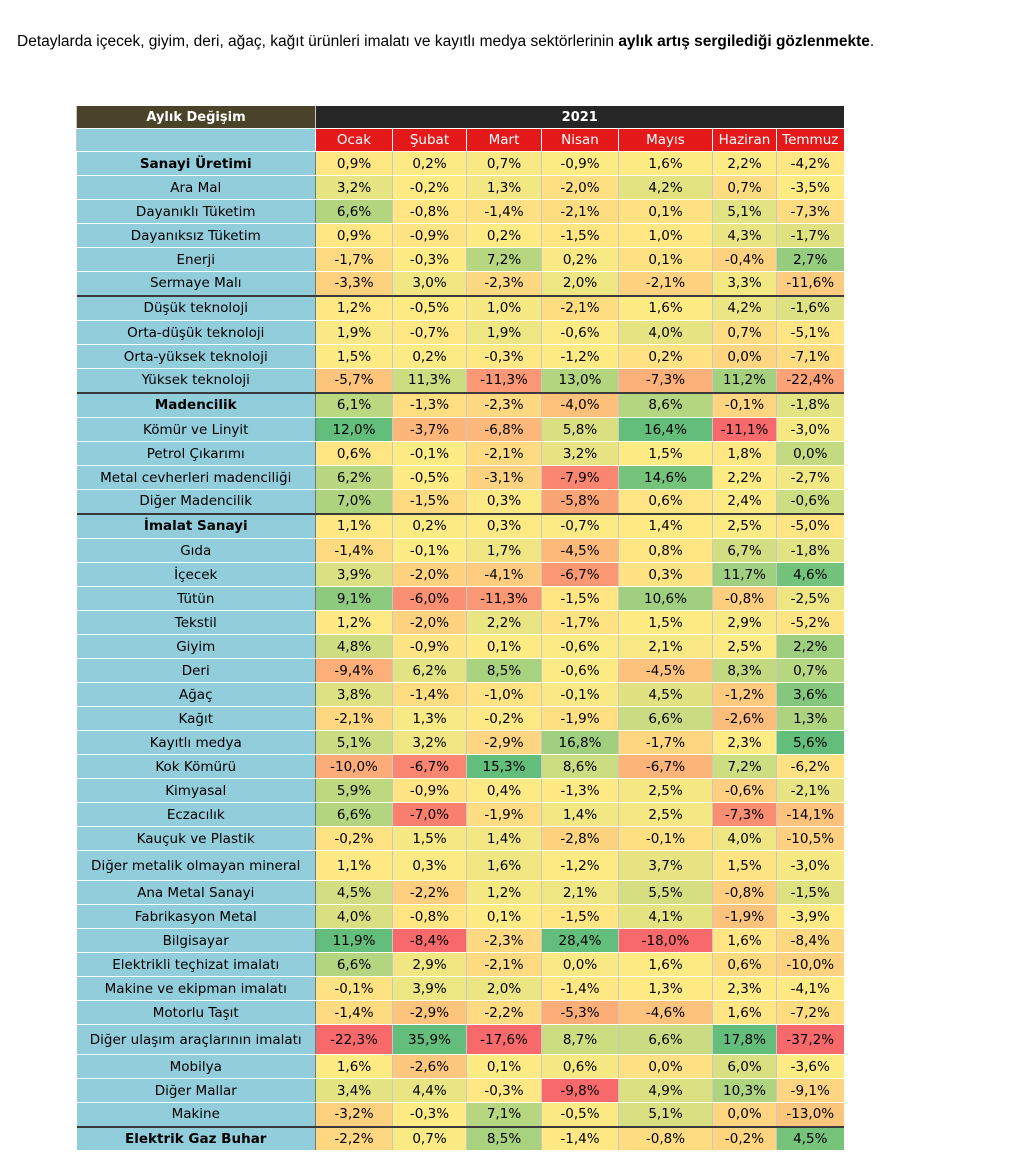 Image resolution: width=1021 pixels, height=1170 pixels. Describe the element at coordinates (354, 140) in the screenshot. I see `month-header: Ocak` at that location.